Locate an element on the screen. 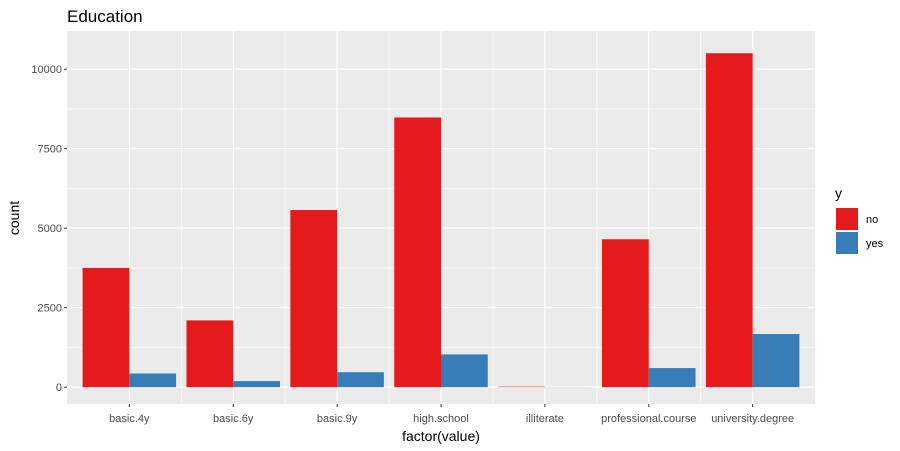 Image resolution: width=900 pixels, height=451 pixels. bar-yes-professional.course is located at coordinates (672, 378).